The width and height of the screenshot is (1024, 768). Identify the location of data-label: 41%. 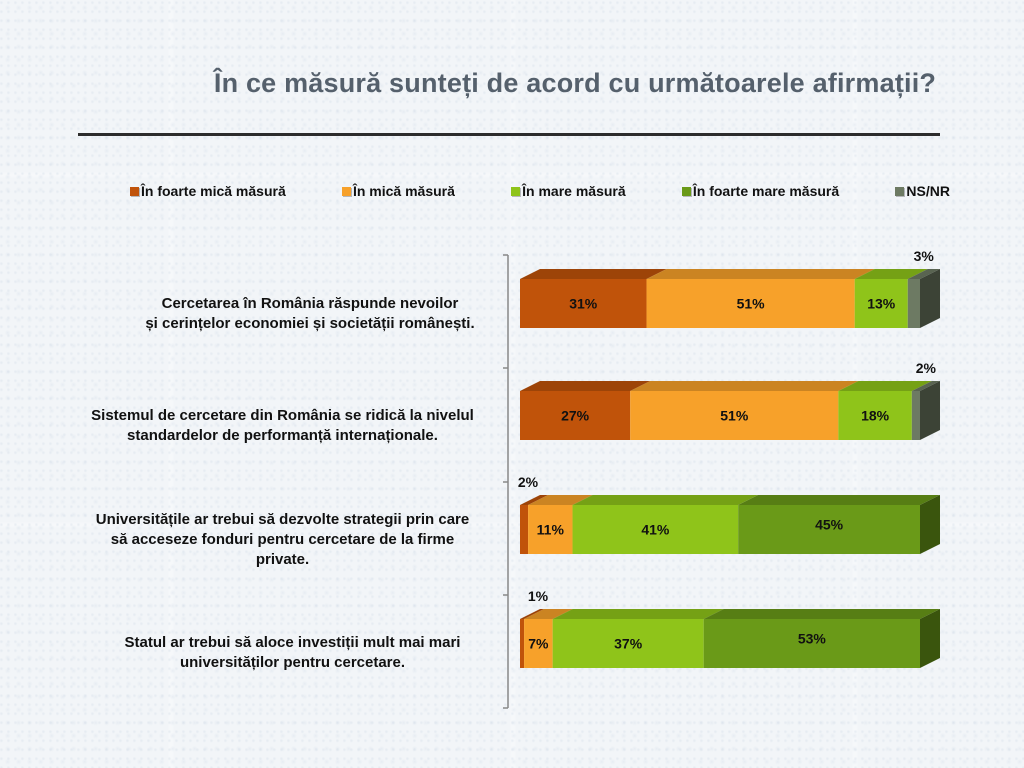
(655, 530).